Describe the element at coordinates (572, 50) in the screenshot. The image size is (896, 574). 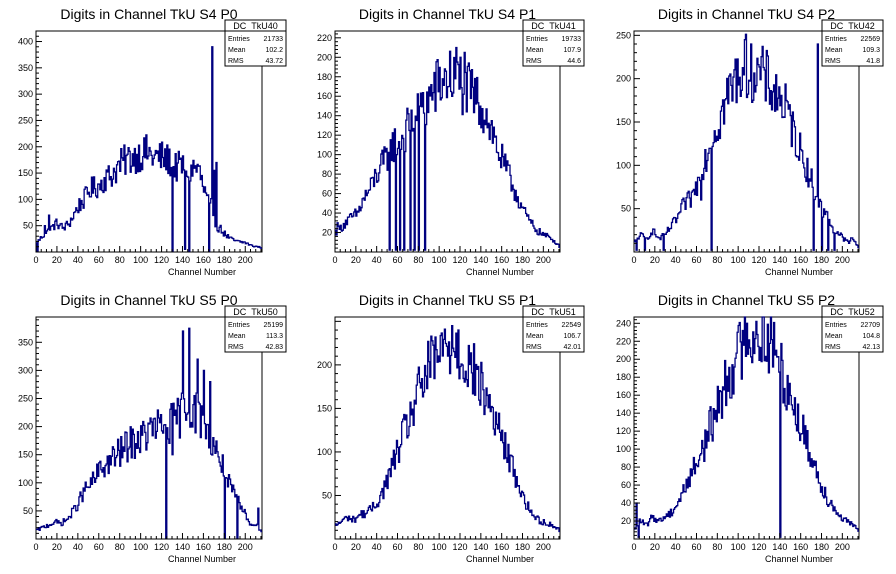
I see `stats-value-mean: 107.9` at that location.